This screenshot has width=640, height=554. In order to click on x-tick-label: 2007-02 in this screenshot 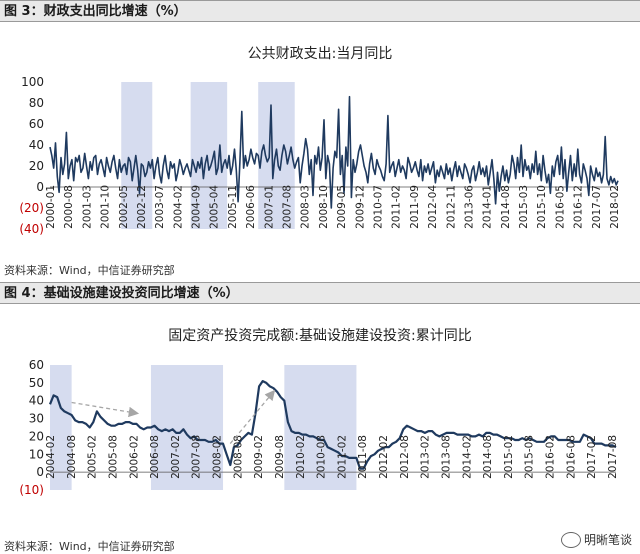, I will do `click(176, 457)`.